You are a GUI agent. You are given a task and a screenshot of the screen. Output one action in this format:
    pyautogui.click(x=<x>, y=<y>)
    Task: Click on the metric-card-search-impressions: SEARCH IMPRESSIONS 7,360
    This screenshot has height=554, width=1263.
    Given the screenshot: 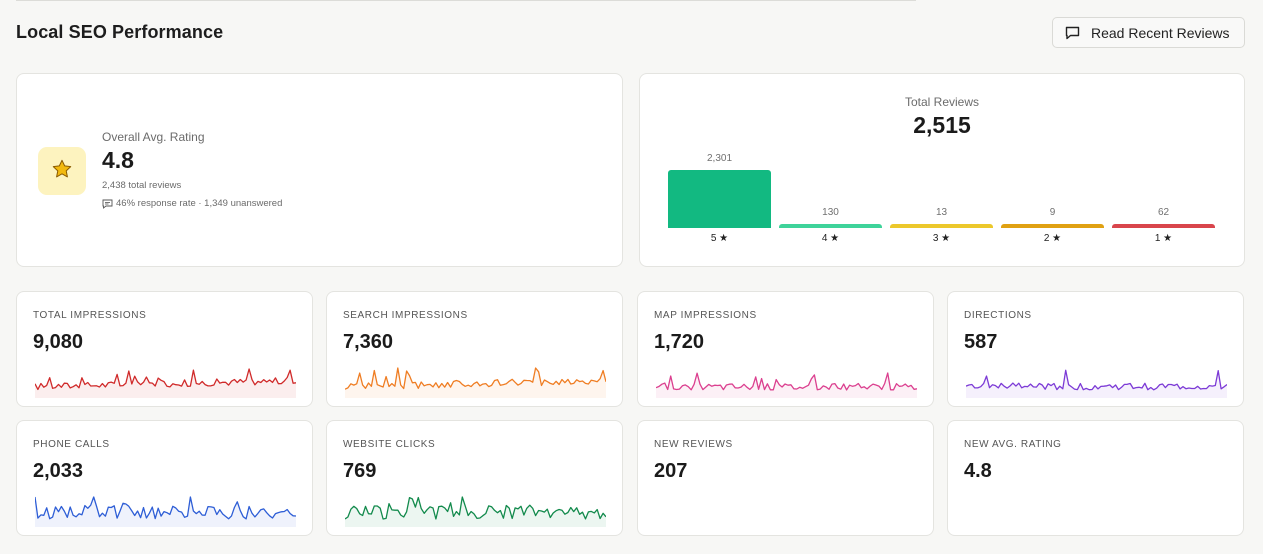 What is the action you would take?
    pyautogui.click(x=474, y=349)
    